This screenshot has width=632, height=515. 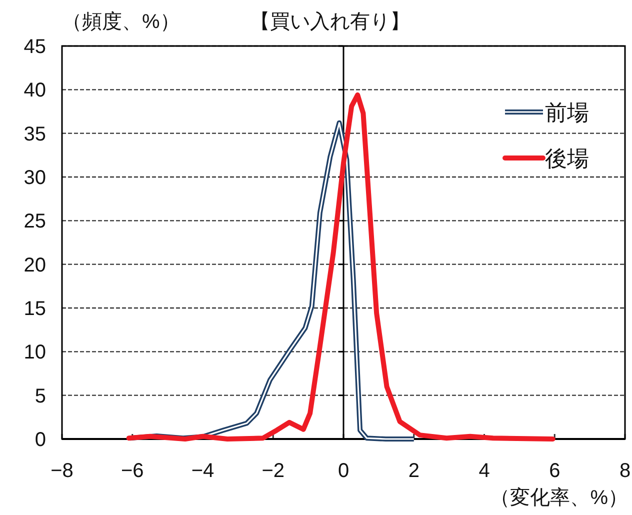 What do you see at coordinates (414, 471) in the screenshot?
I see `x-tick-label: 2` at bounding box center [414, 471].